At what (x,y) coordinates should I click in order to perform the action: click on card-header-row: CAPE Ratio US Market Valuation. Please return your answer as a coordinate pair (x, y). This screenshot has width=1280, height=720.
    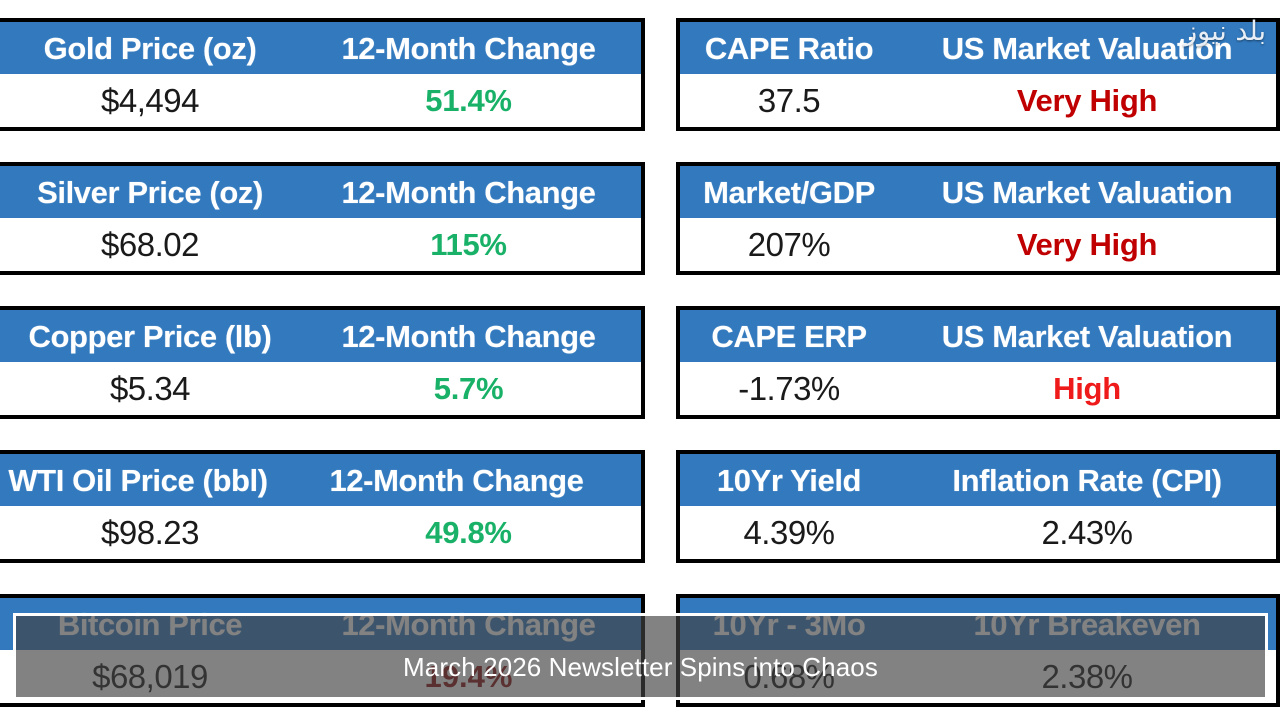
    Looking at the image, I should click on (978, 48).